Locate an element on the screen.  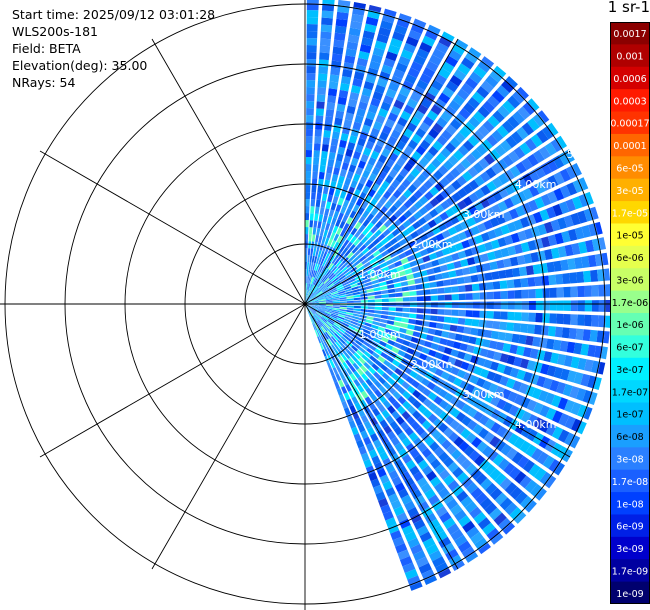
colorbar-label: 1e-08 is located at coordinates (629, 504).